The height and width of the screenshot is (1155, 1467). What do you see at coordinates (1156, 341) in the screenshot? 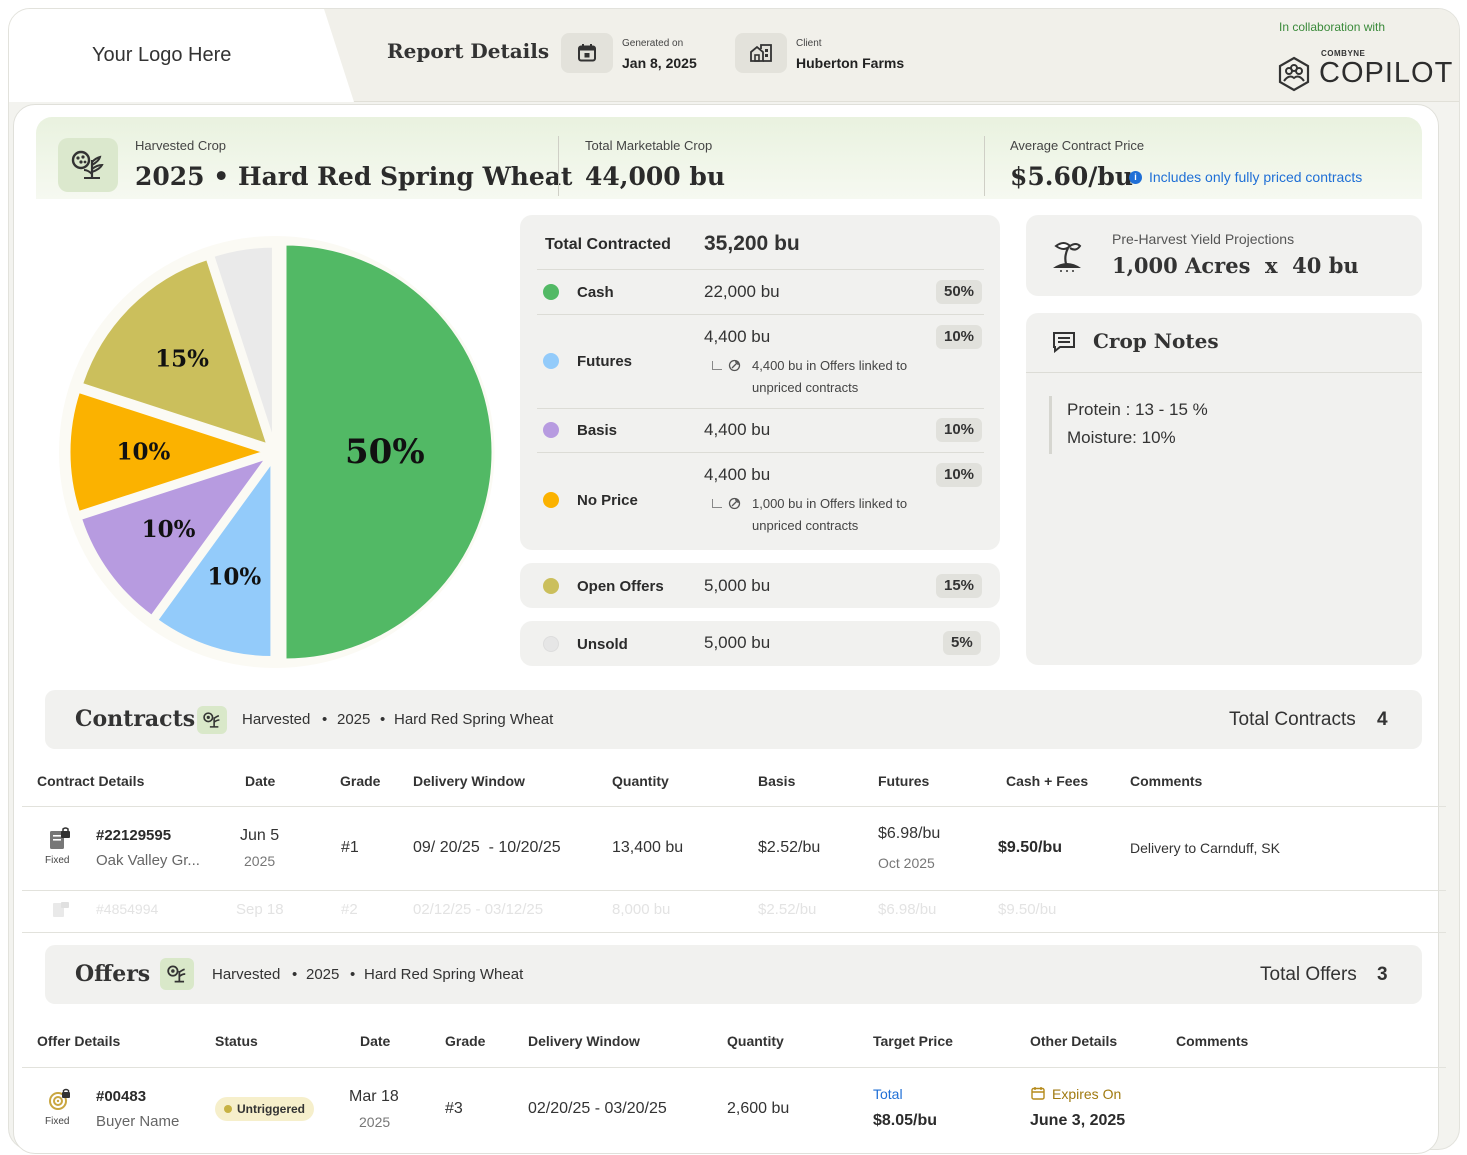
I see `crop-notes-title: Crop Notes` at bounding box center [1156, 341].